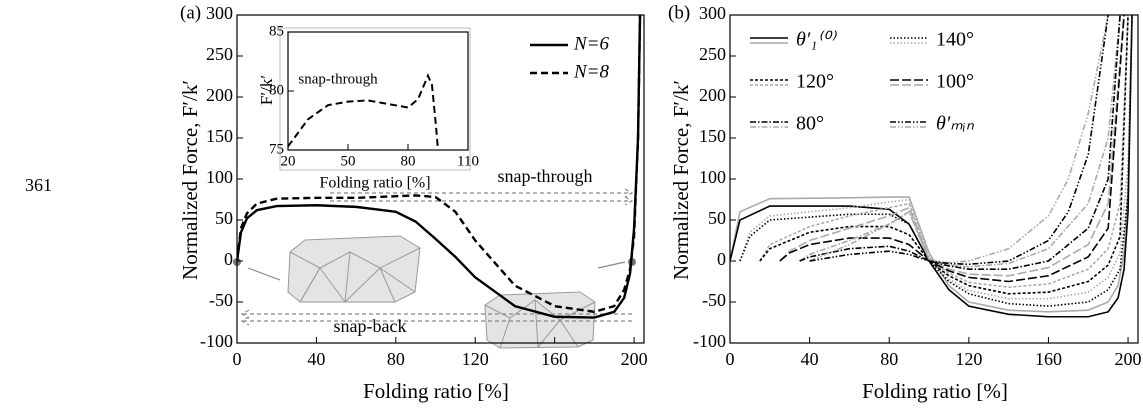 Image resolution: width=1143 pixels, height=410 pixels. What do you see at coordinates (591, 43) in the screenshot?
I see `legend-label: N=6` at bounding box center [591, 43].